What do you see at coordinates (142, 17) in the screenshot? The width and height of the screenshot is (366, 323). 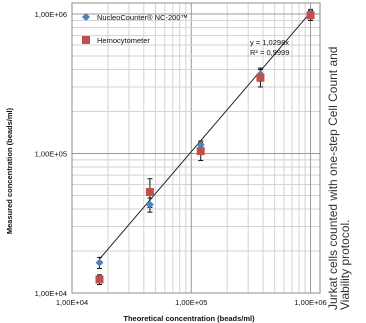 I see `legend-label-nc200: NucleoCounter® NC-200™` at bounding box center [142, 17].